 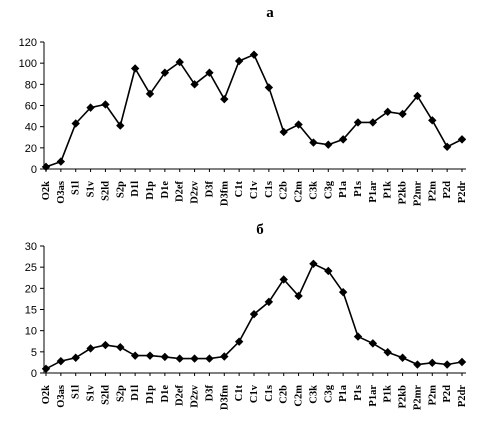 What do you see at coordinates (462, 396) in the screenshot?
I see `x-tick-label: P2dr` at bounding box center [462, 396].